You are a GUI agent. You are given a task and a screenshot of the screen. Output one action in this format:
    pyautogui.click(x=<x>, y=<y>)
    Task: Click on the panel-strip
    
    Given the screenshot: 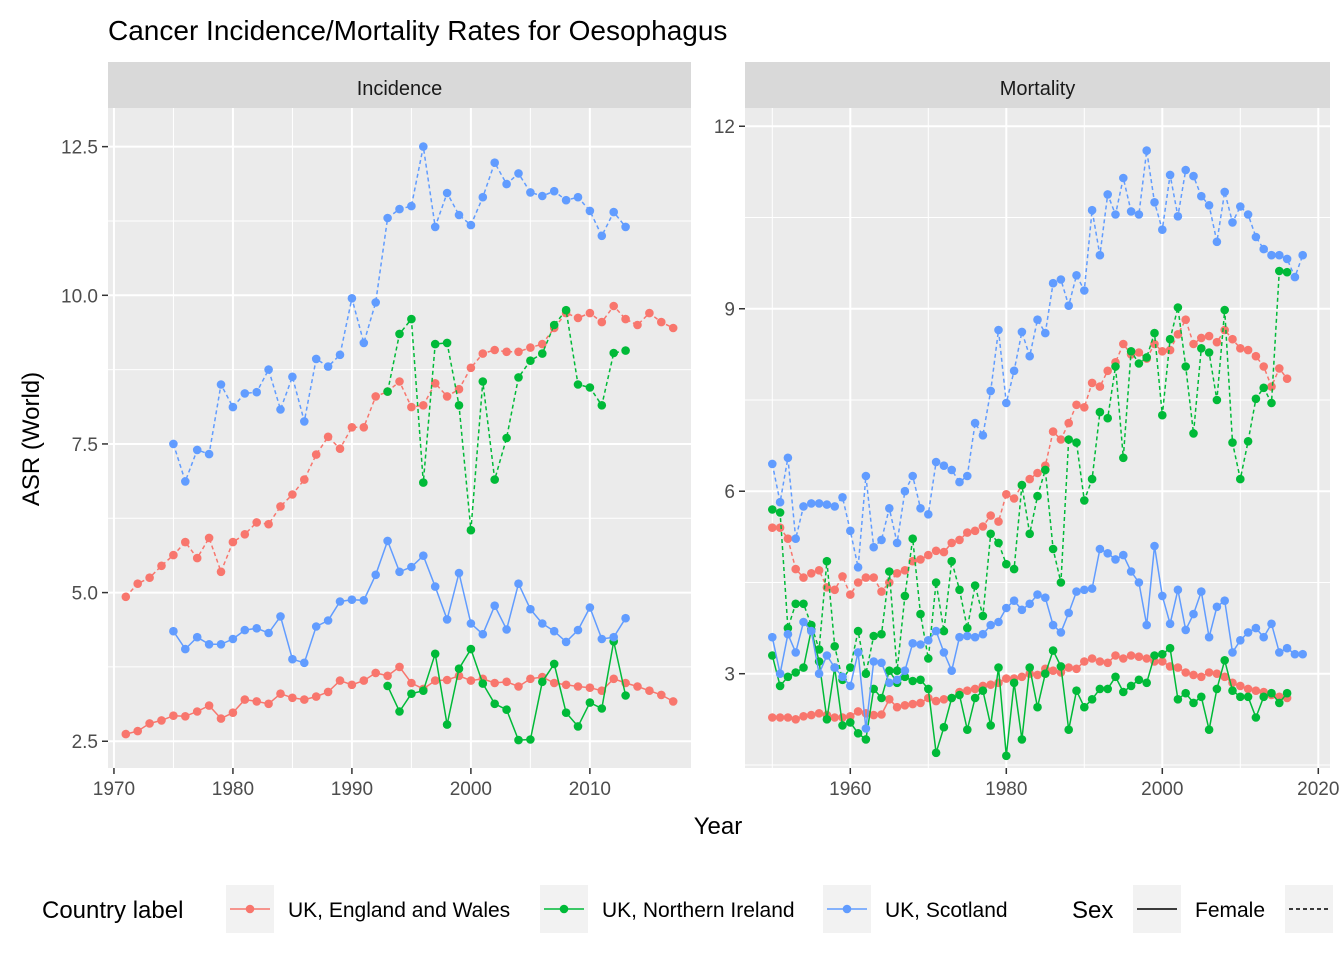 What is the action you would take?
    pyautogui.click(x=1037, y=85)
    